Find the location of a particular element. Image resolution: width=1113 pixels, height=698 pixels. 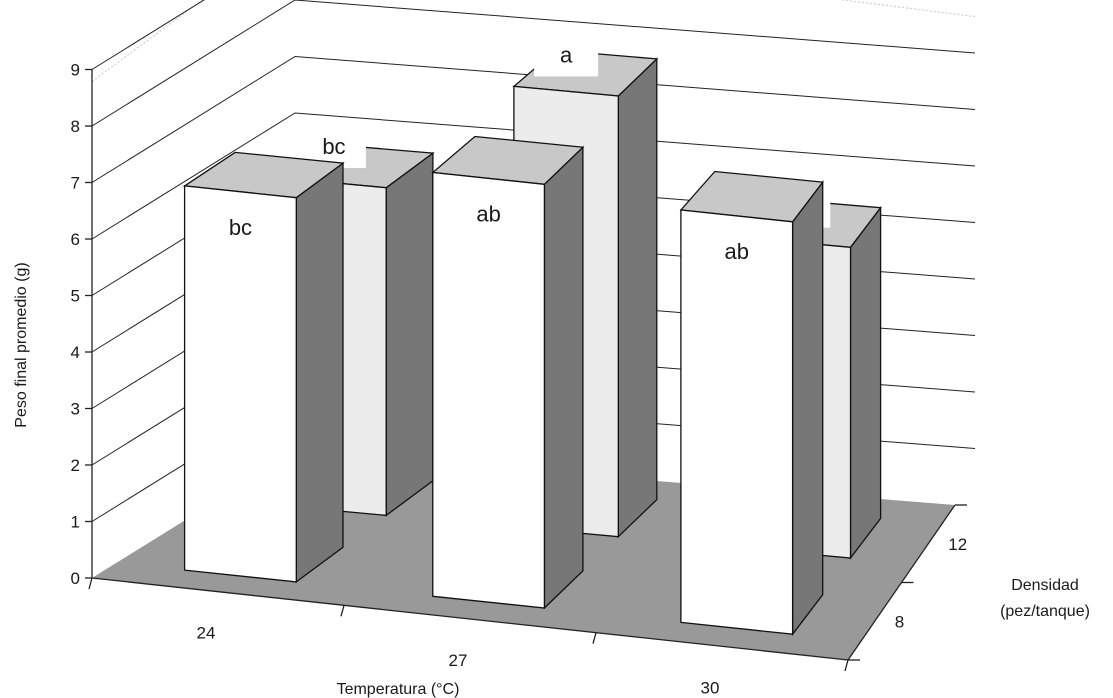

y-tick-label: 2 is located at coordinates (75, 465).